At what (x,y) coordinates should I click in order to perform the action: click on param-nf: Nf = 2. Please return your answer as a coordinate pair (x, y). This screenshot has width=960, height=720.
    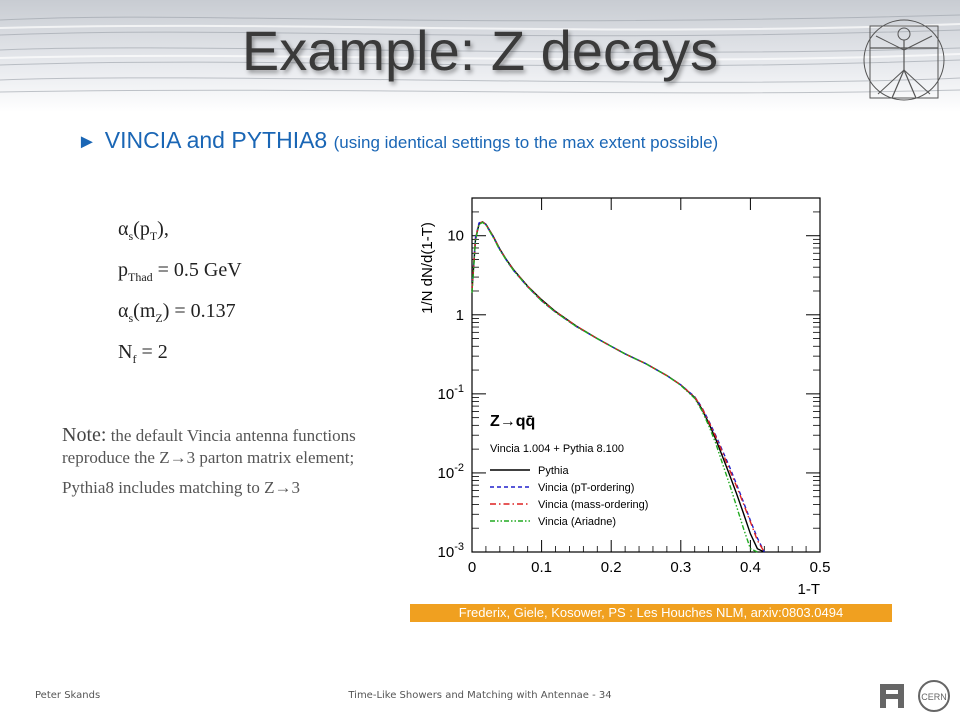
    Looking at the image, I should click on (143, 353).